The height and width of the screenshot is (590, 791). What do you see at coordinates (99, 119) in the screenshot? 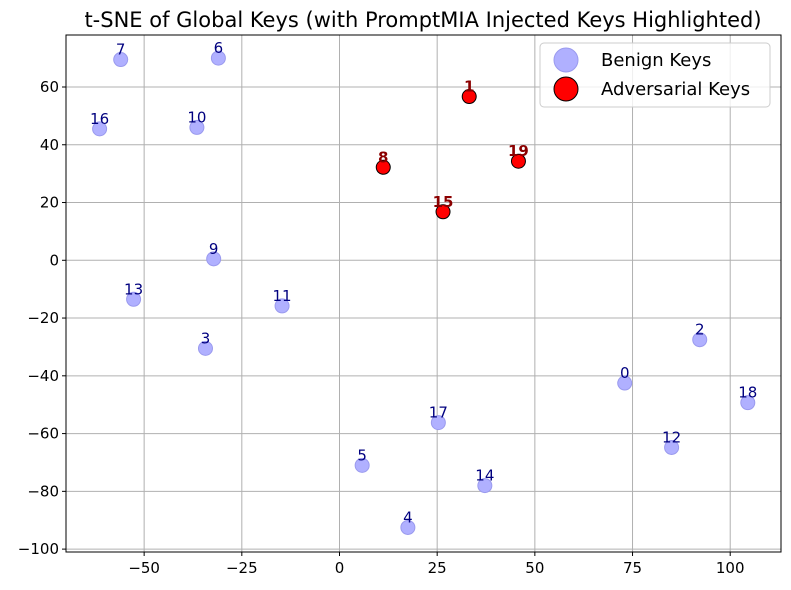
I see `point-label: 16` at bounding box center [99, 119].